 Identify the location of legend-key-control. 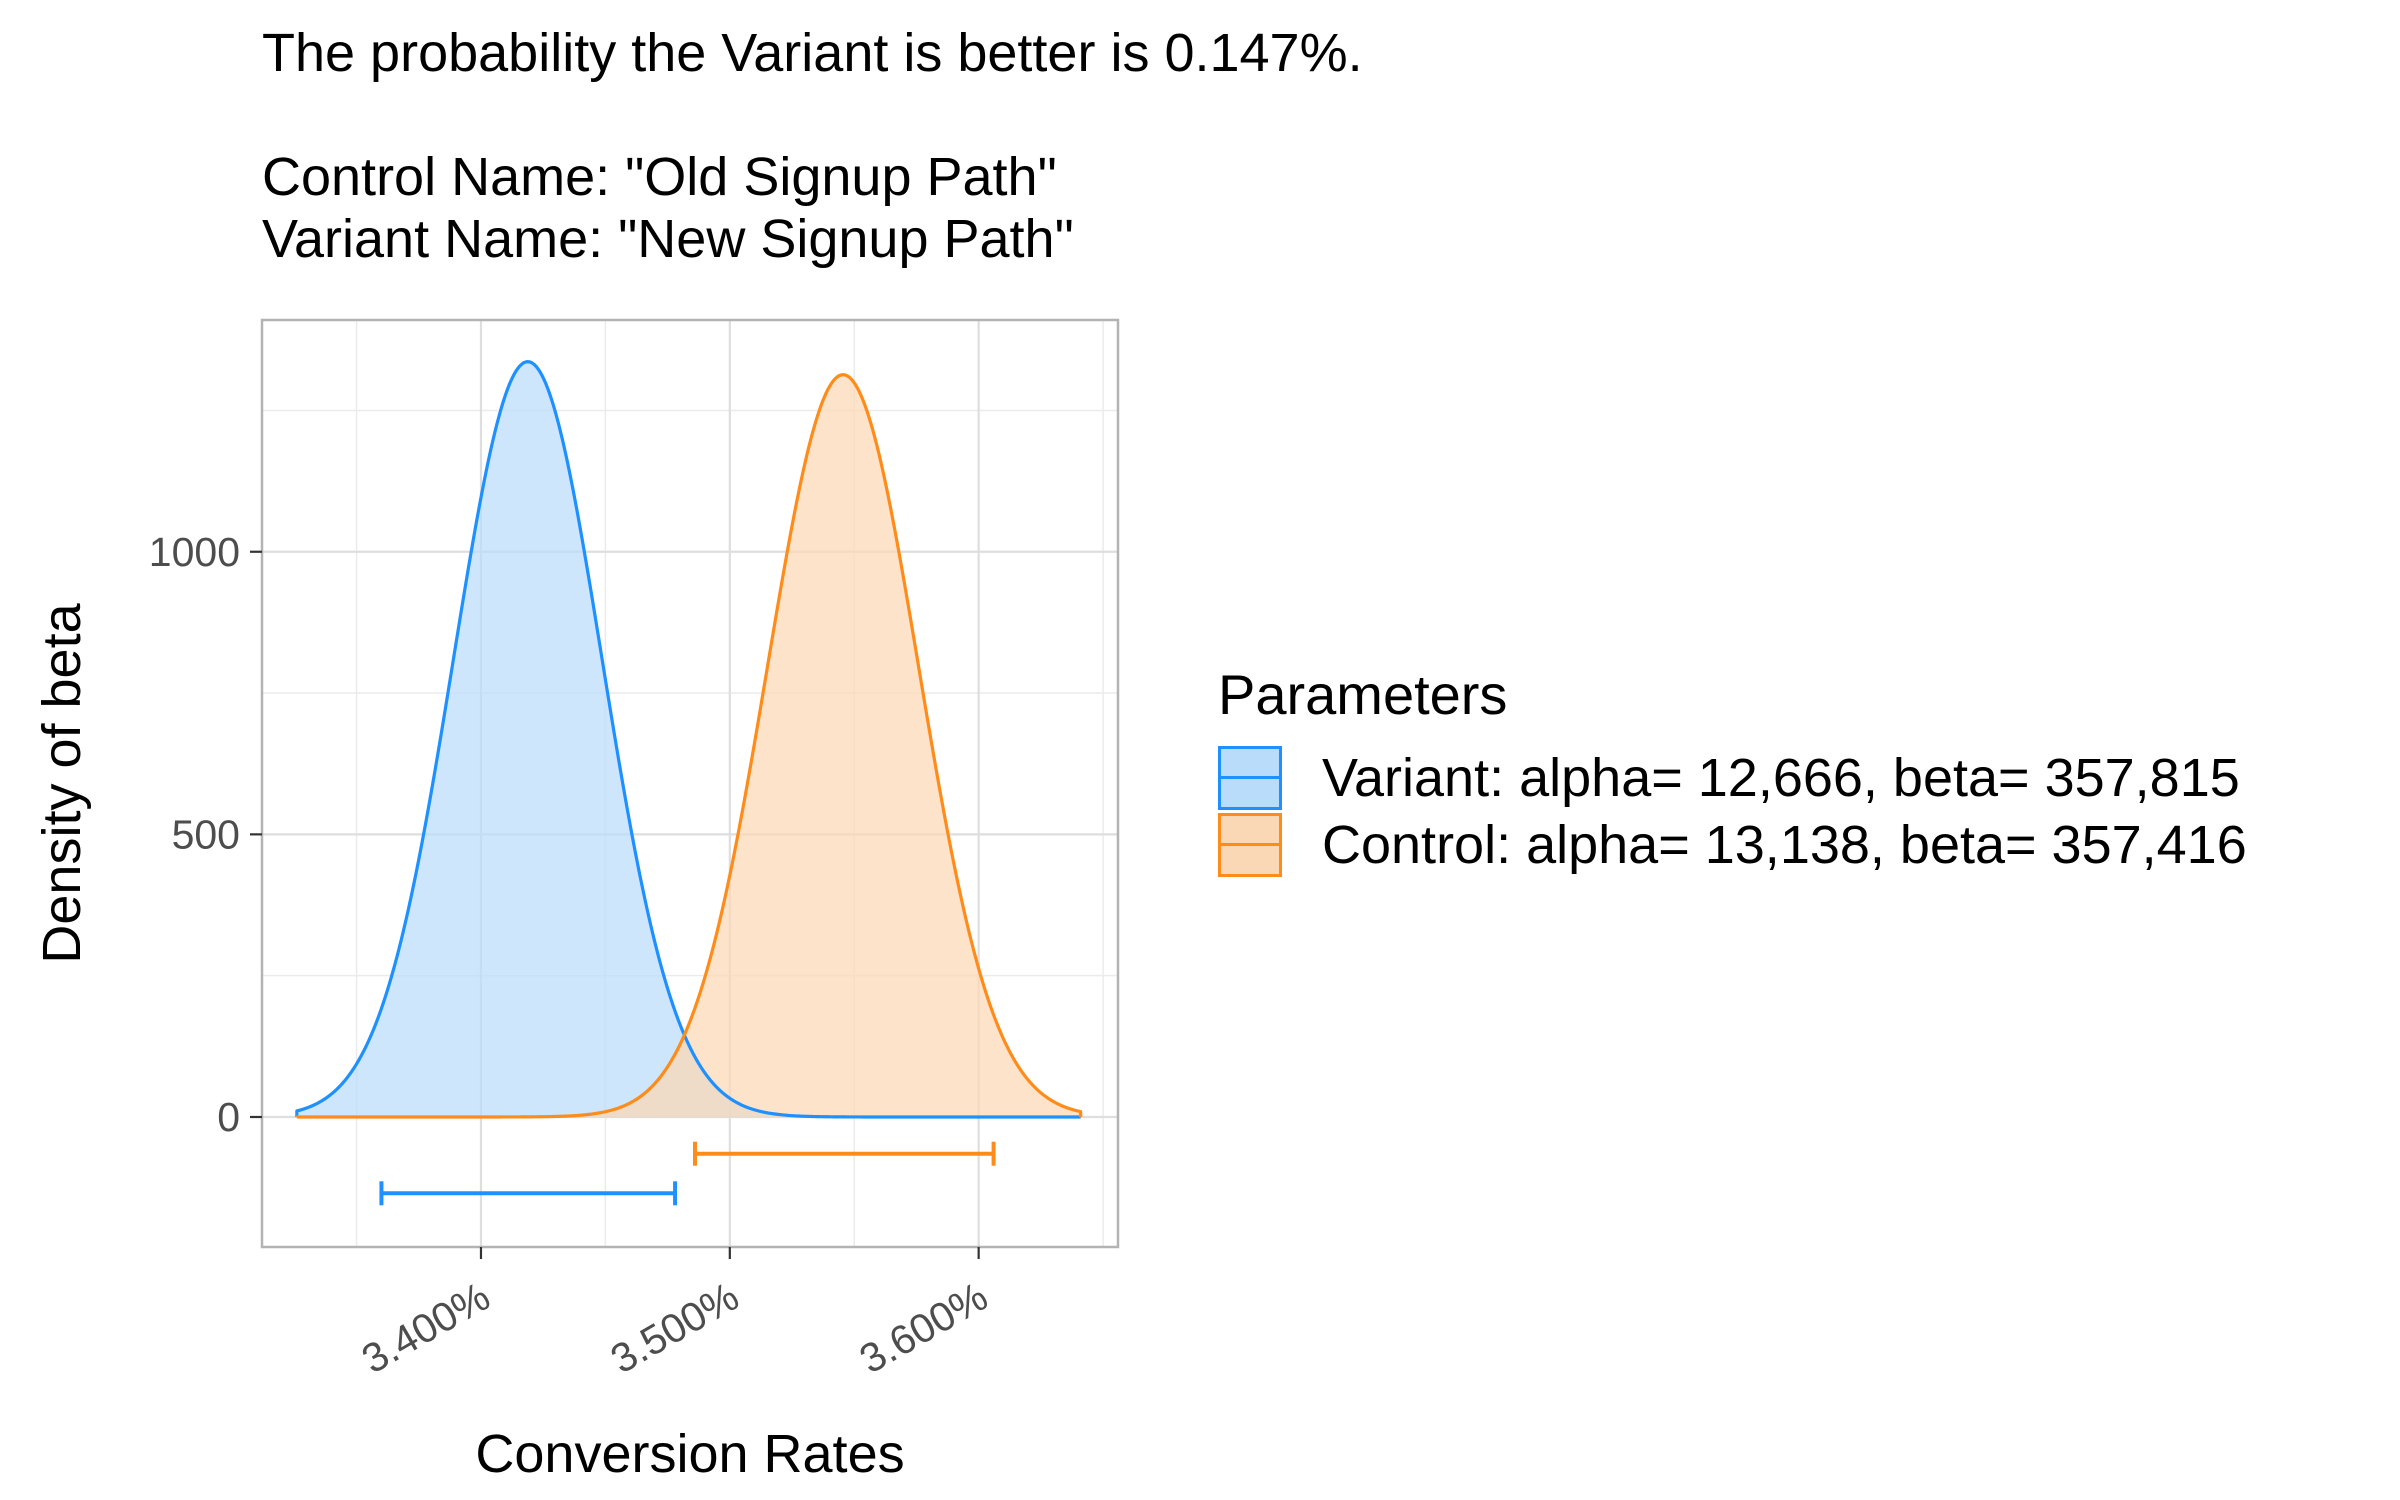
(1250, 844).